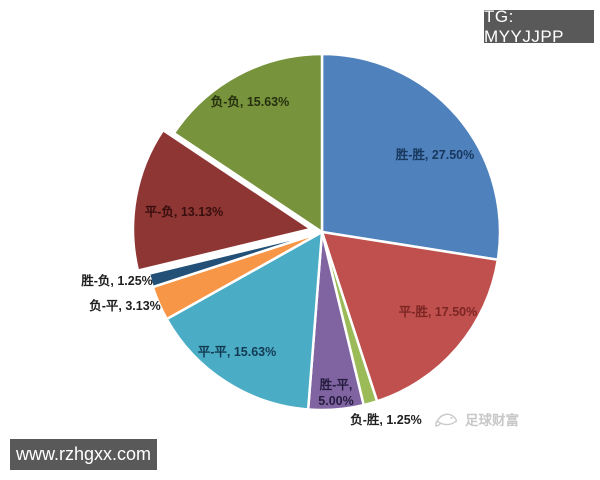  I want to click on fish-logo-icon, so click(446, 420).